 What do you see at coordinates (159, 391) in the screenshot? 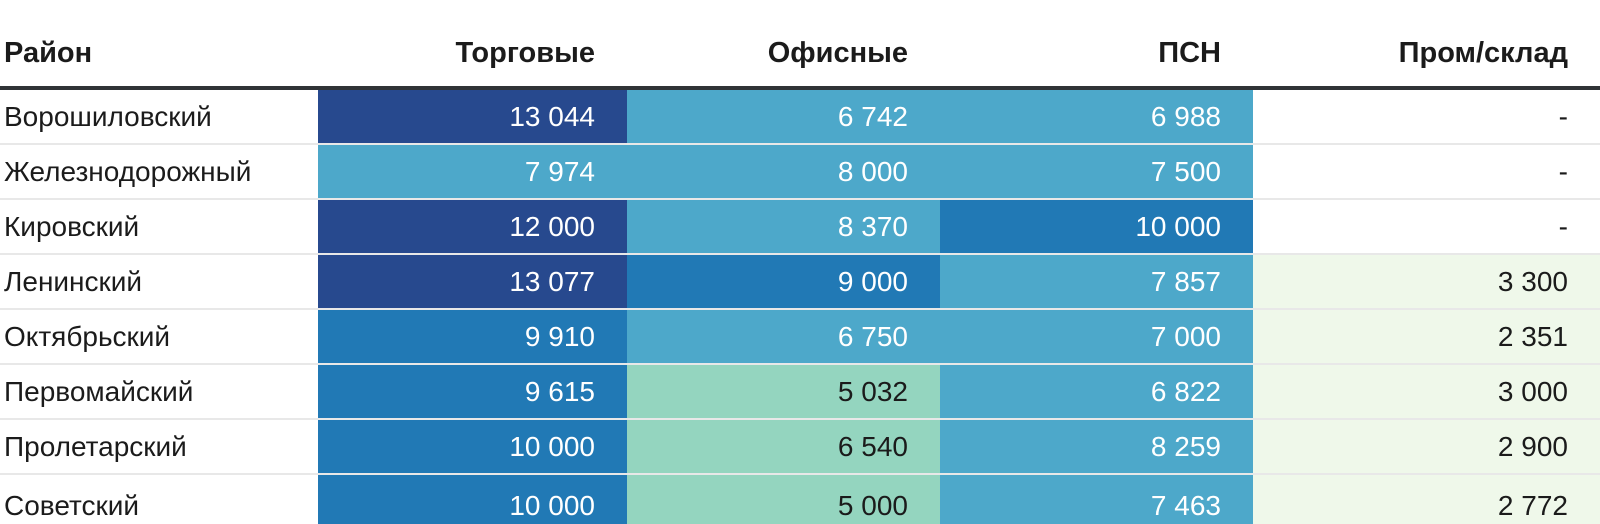
I see `district-name: Первомайский` at bounding box center [159, 391].